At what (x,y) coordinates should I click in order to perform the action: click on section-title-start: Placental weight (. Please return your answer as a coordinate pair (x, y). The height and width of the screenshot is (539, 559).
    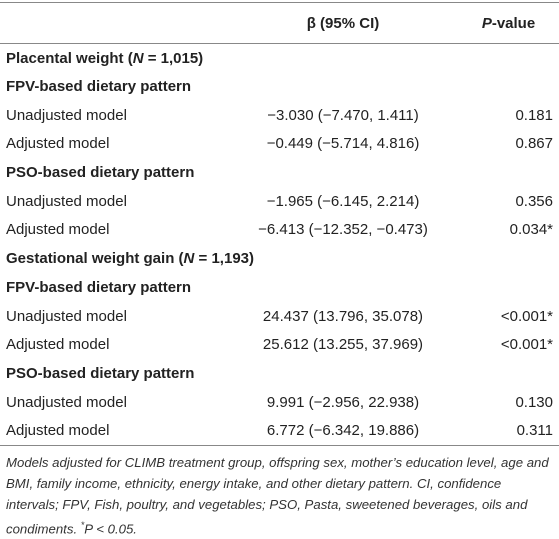
    Looking at the image, I should click on (69, 58).